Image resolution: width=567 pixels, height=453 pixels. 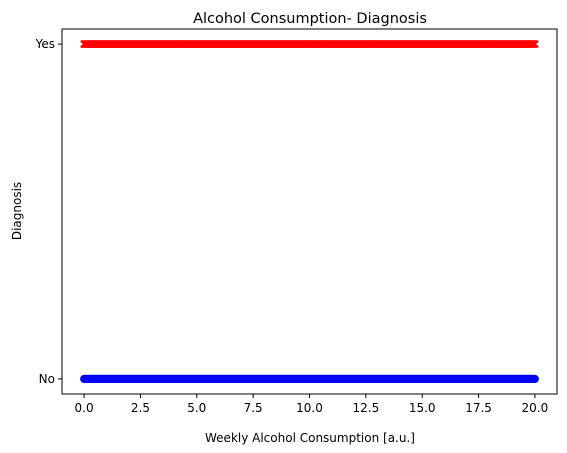 I want to click on x-tick-label: 20.0, so click(x=535, y=408).